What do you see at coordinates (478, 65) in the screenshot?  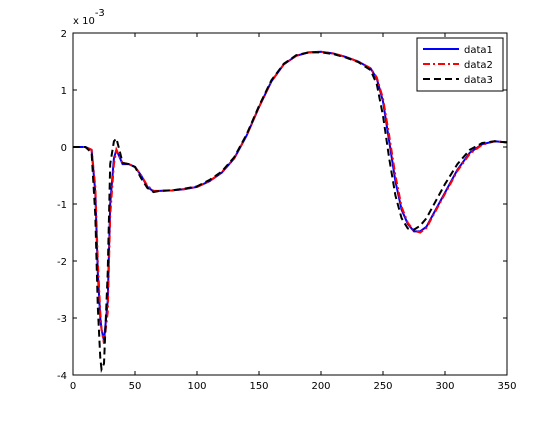 I see `legend-label: data2` at bounding box center [478, 65].